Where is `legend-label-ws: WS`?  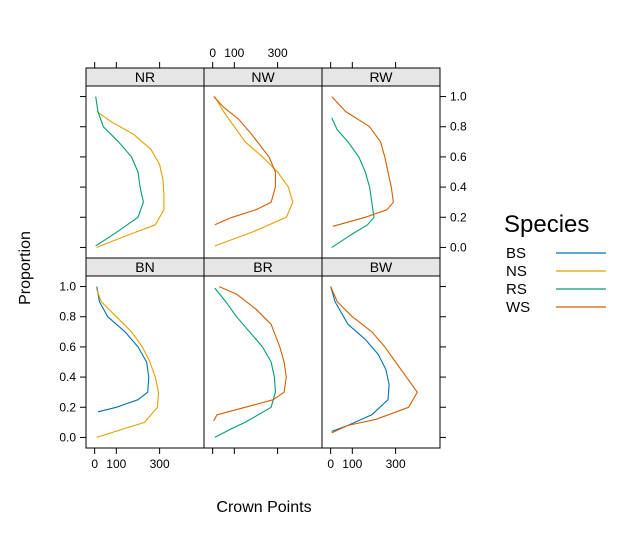
legend-label-ws: WS is located at coordinates (518, 307).